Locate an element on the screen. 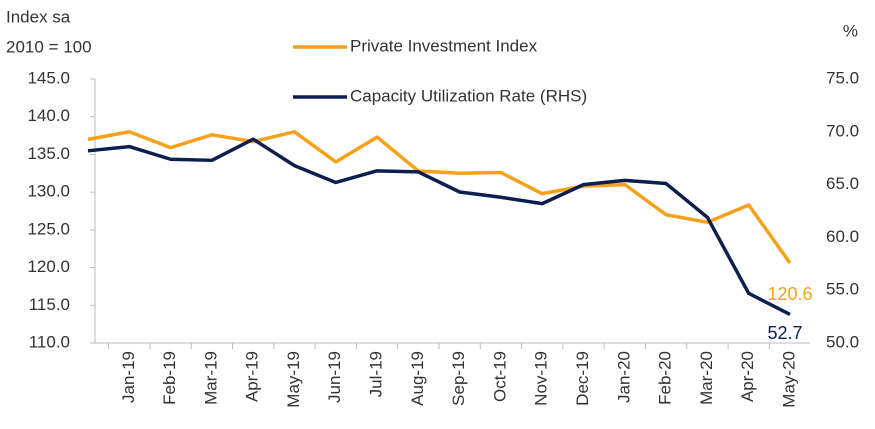  x-tick-label: Jan-20 is located at coordinates (623, 377).